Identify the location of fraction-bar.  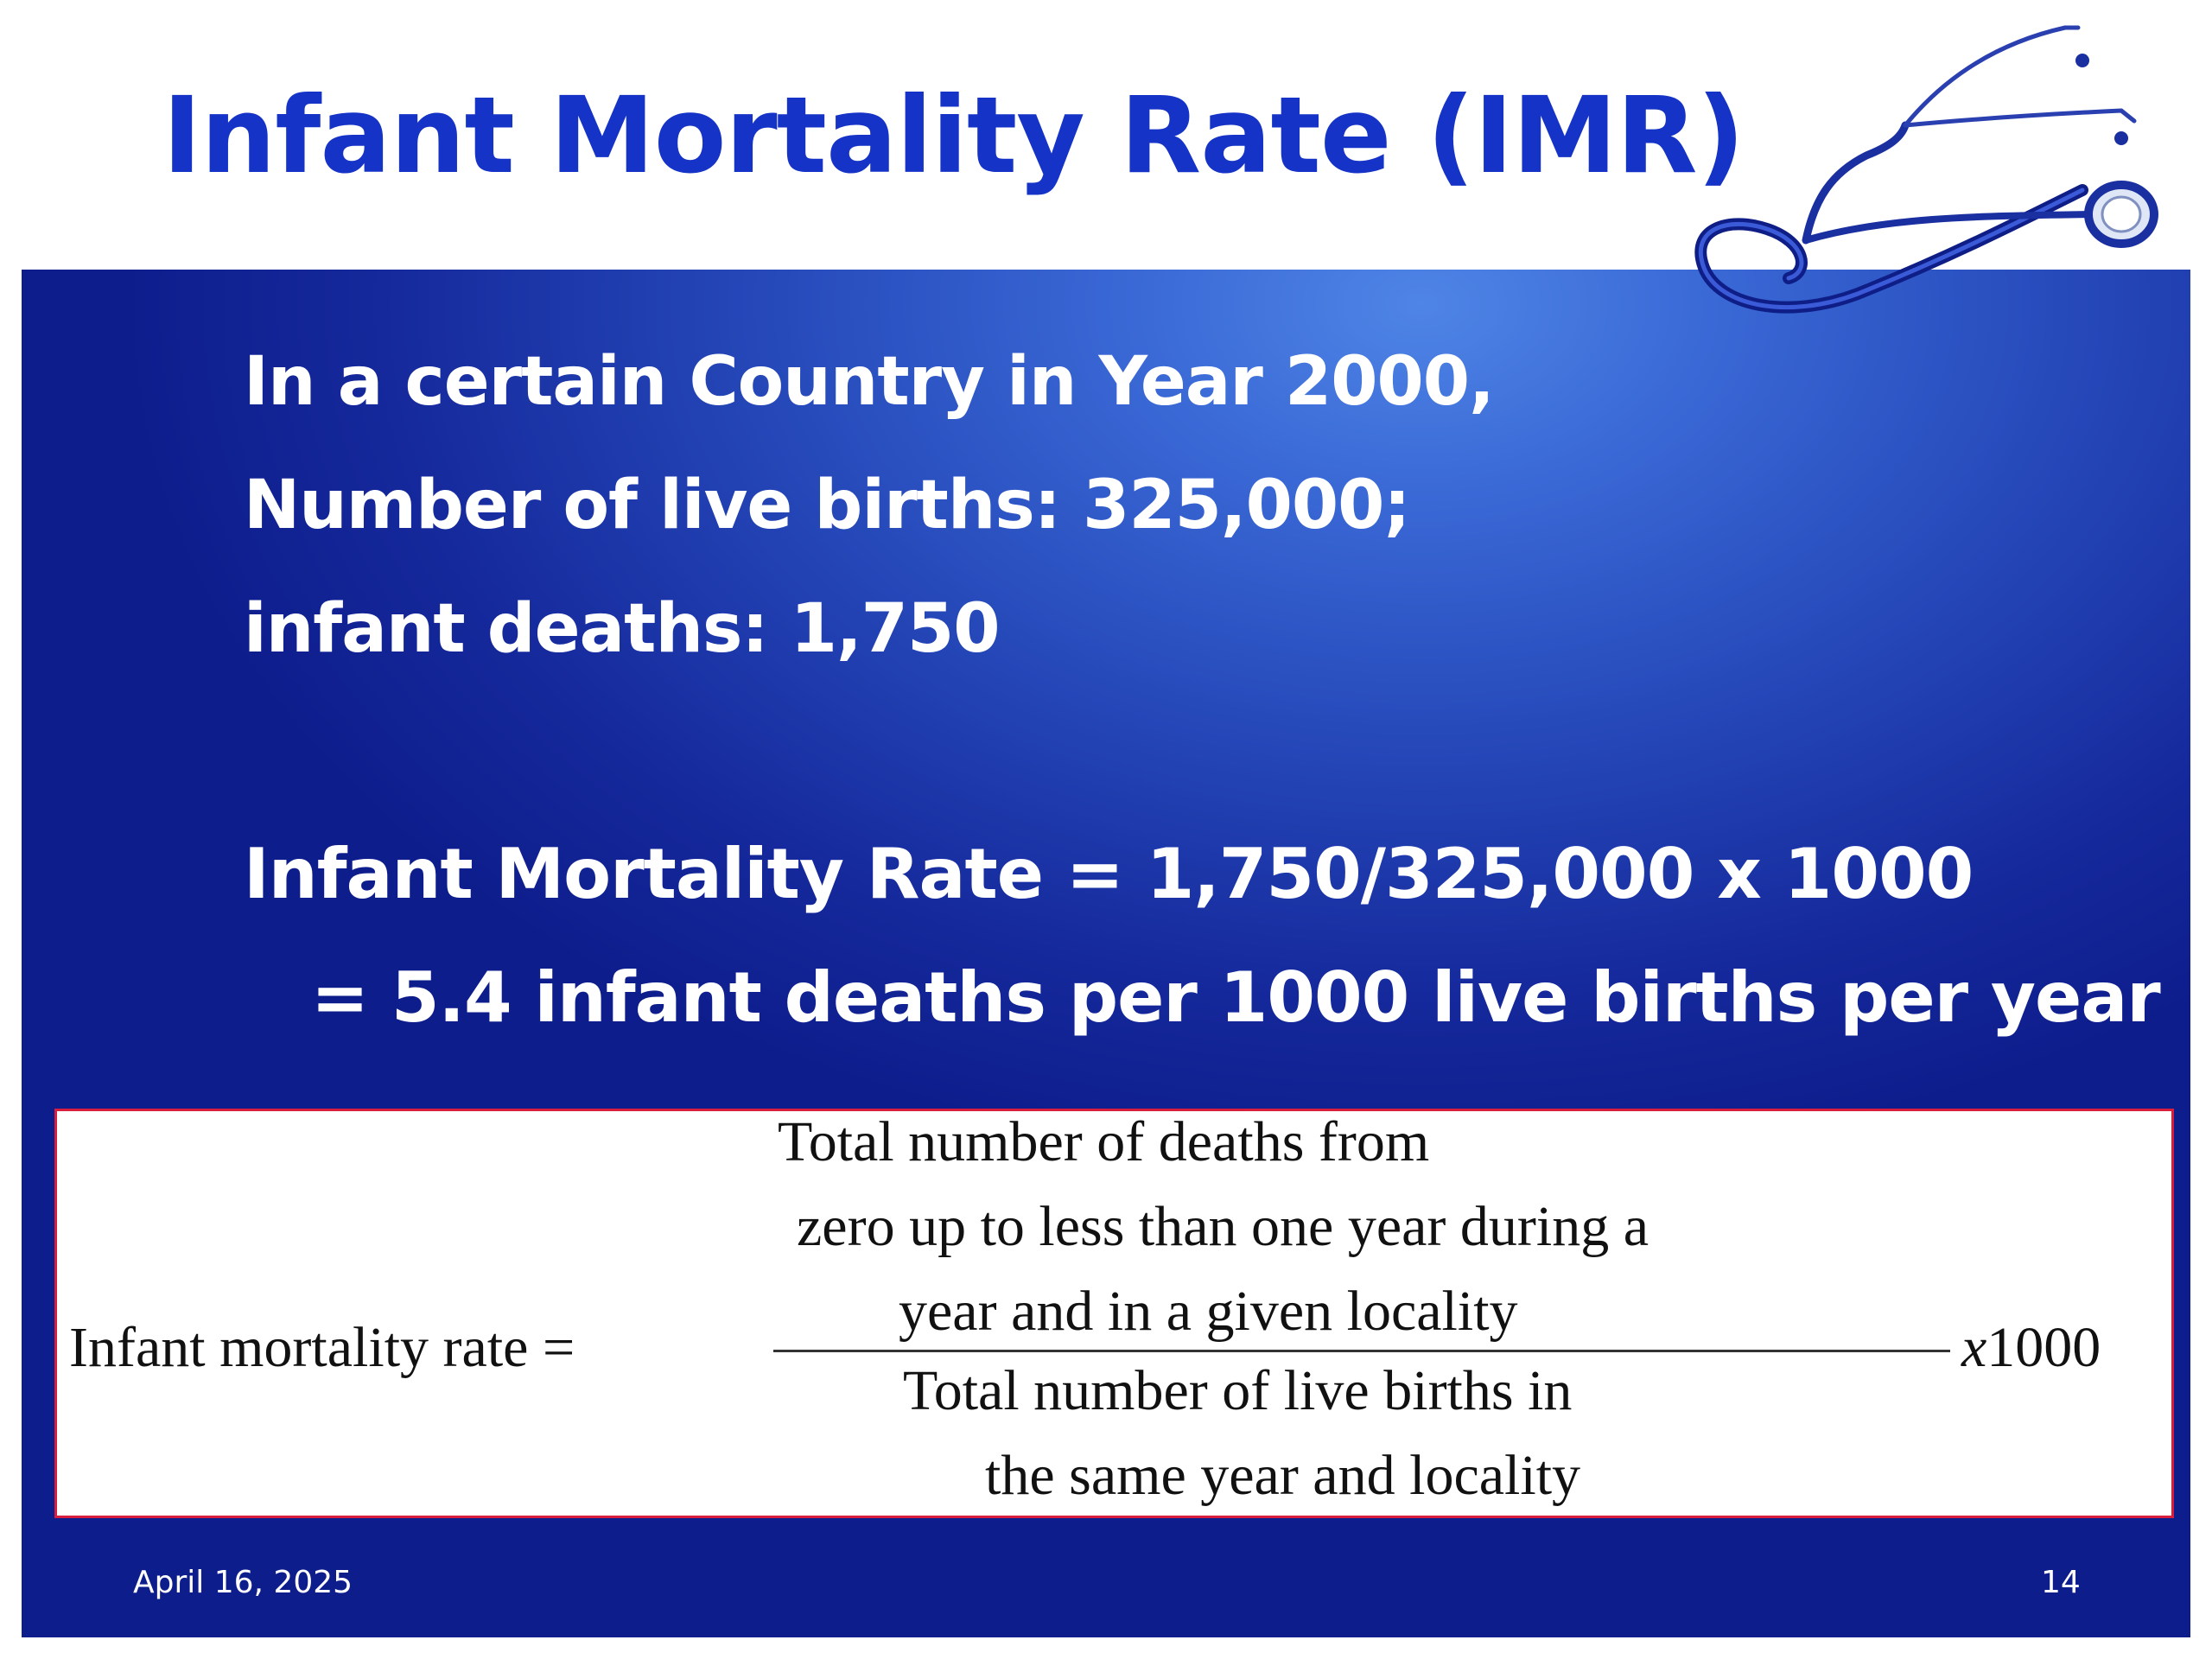
(1361, 1351).